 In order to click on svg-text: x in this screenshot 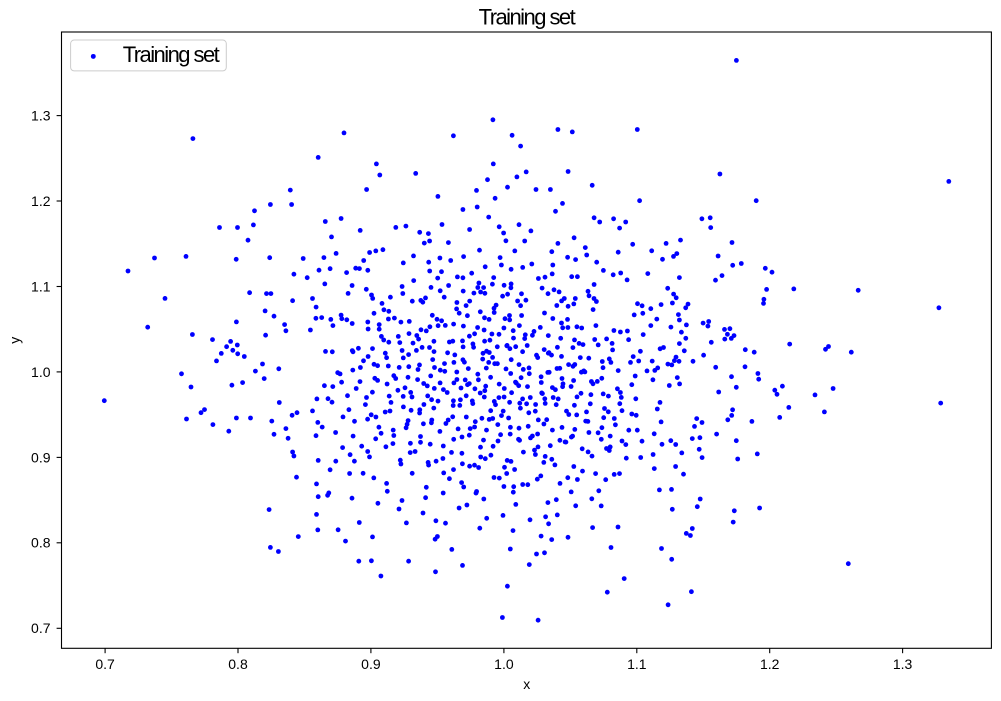, I will do `click(526, 684)`.